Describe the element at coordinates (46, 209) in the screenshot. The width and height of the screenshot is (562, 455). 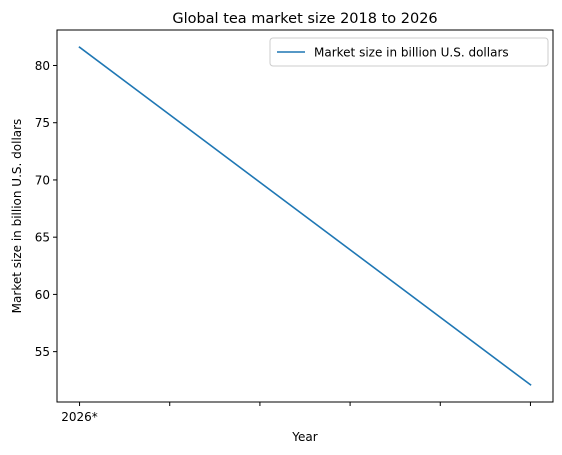
I see `y-axis: 55 60 65 70 75 80` at that location.